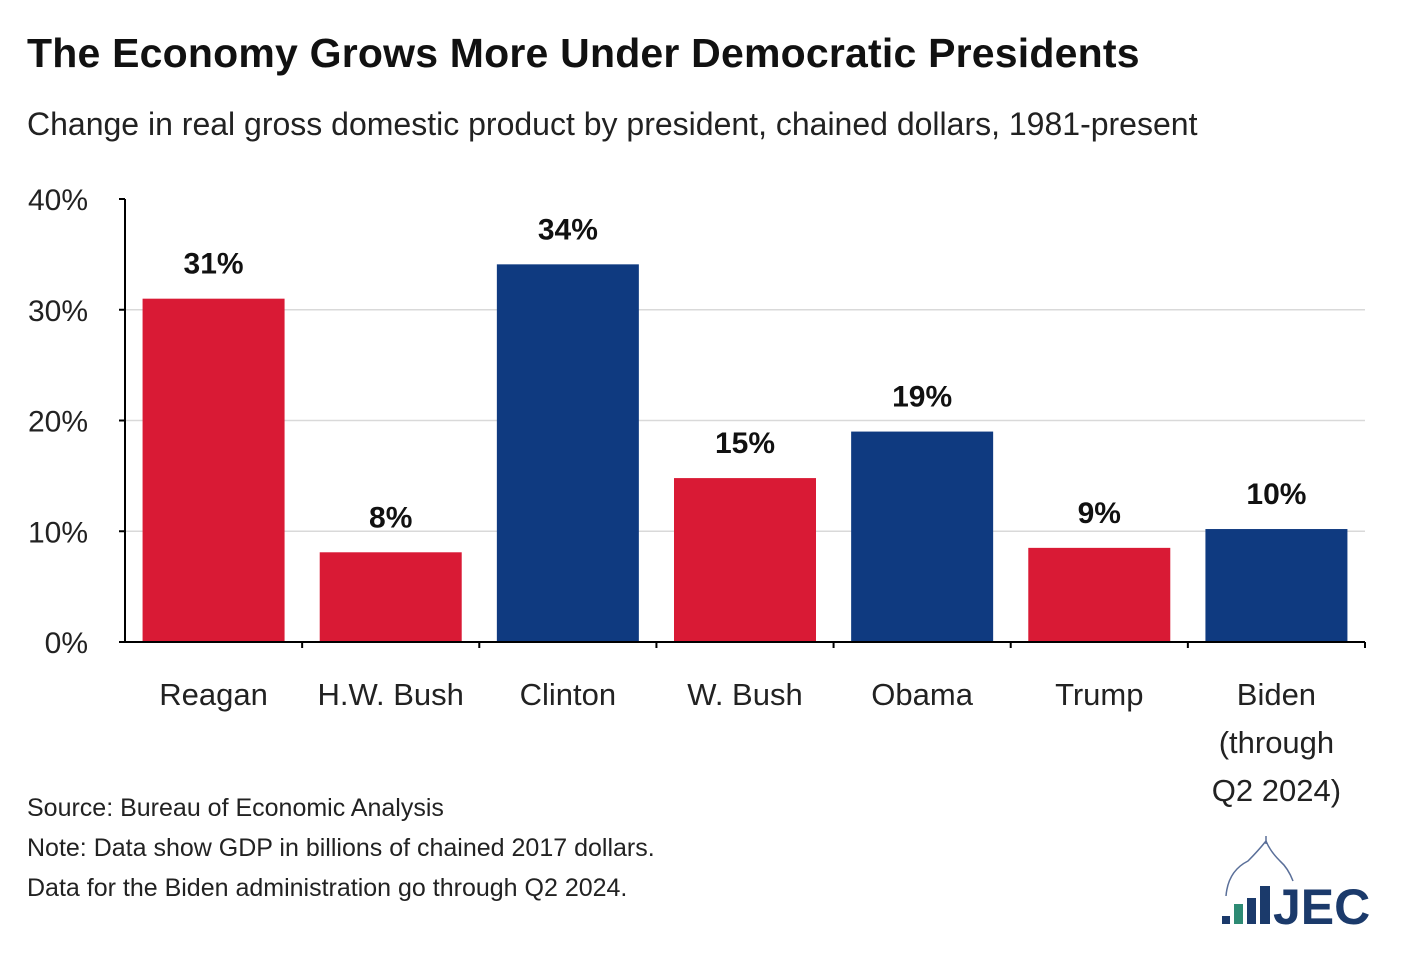 The height and width of the screenshot is (961, 1404). Describe the element at coordinates (58, 422) in the screenshot. I see `y-tick-label: 20%` at that location.